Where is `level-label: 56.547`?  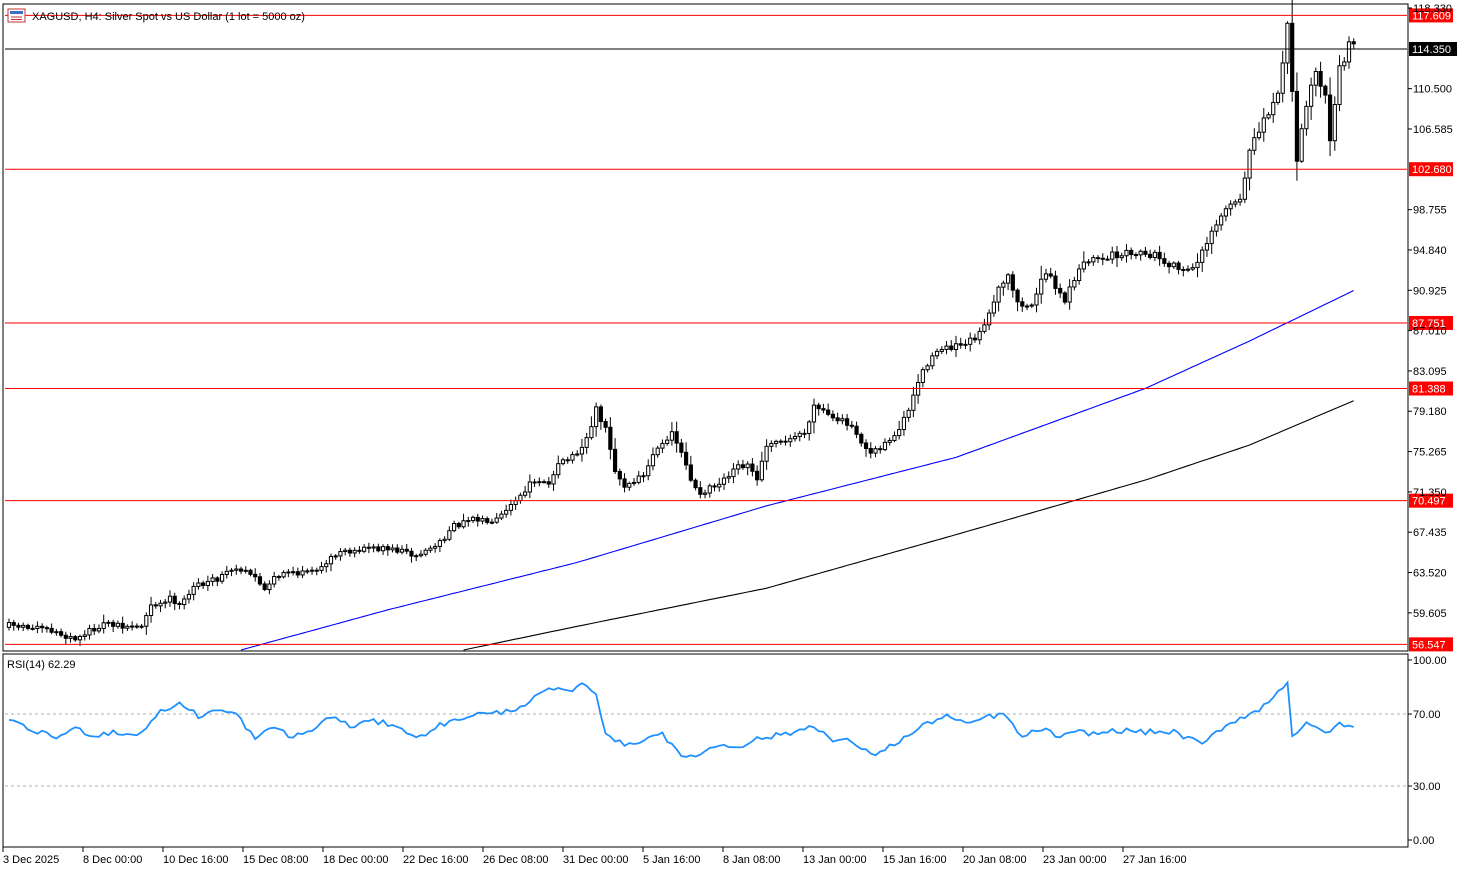
level-label: 56.547 is located at coordinates (1429, 645).